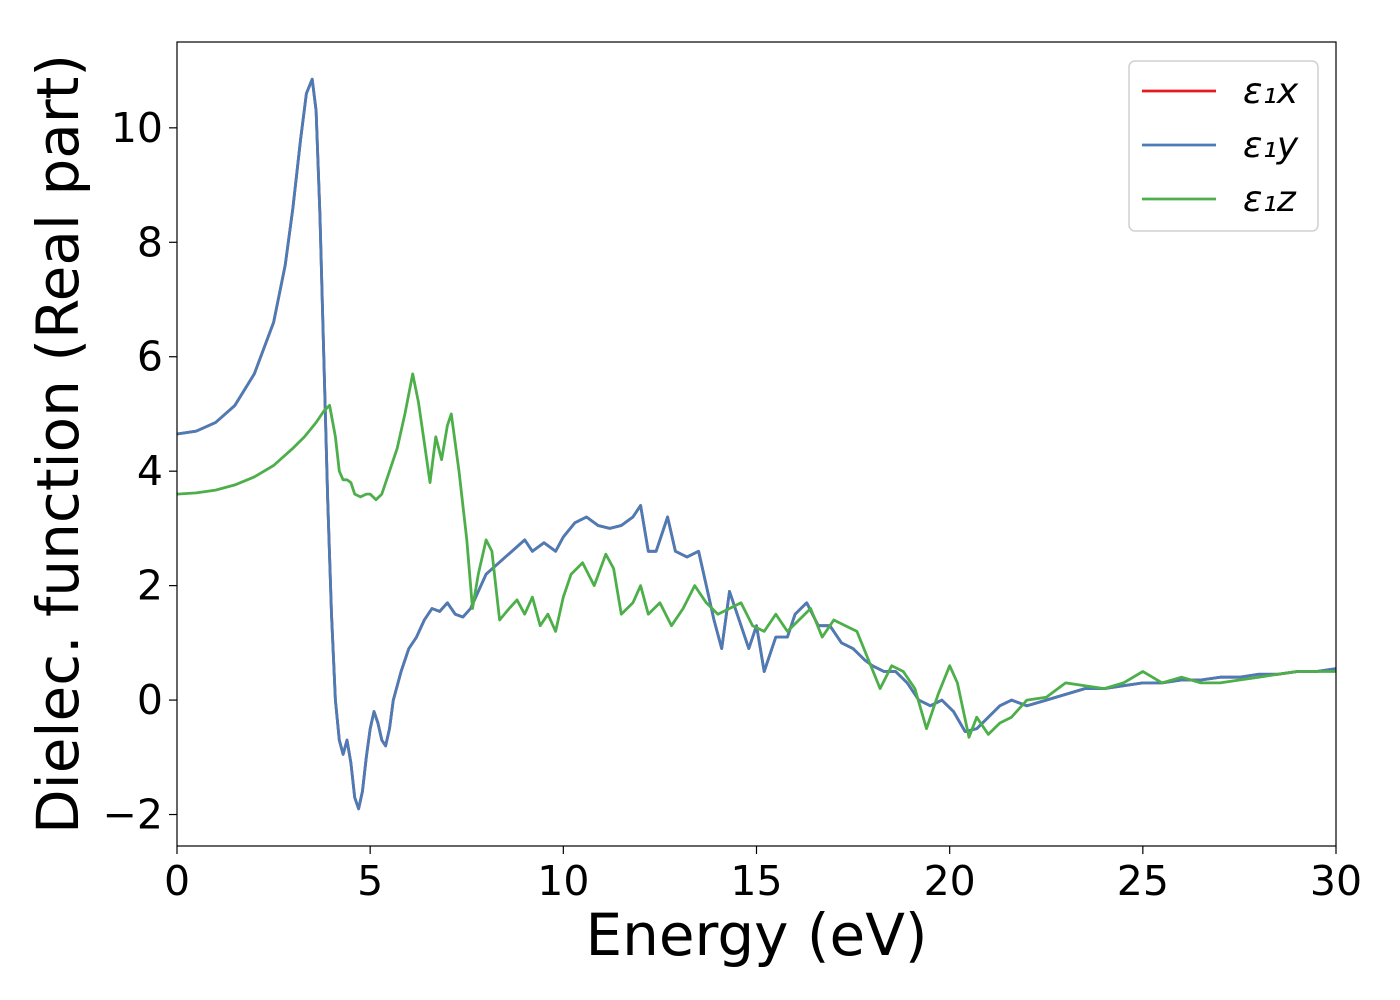 The width and height of the screenshot is (1400, 1000). Describe the element at coordinates (150, 700) in the screenshot. I see `y-tick-label: 0` at that location.